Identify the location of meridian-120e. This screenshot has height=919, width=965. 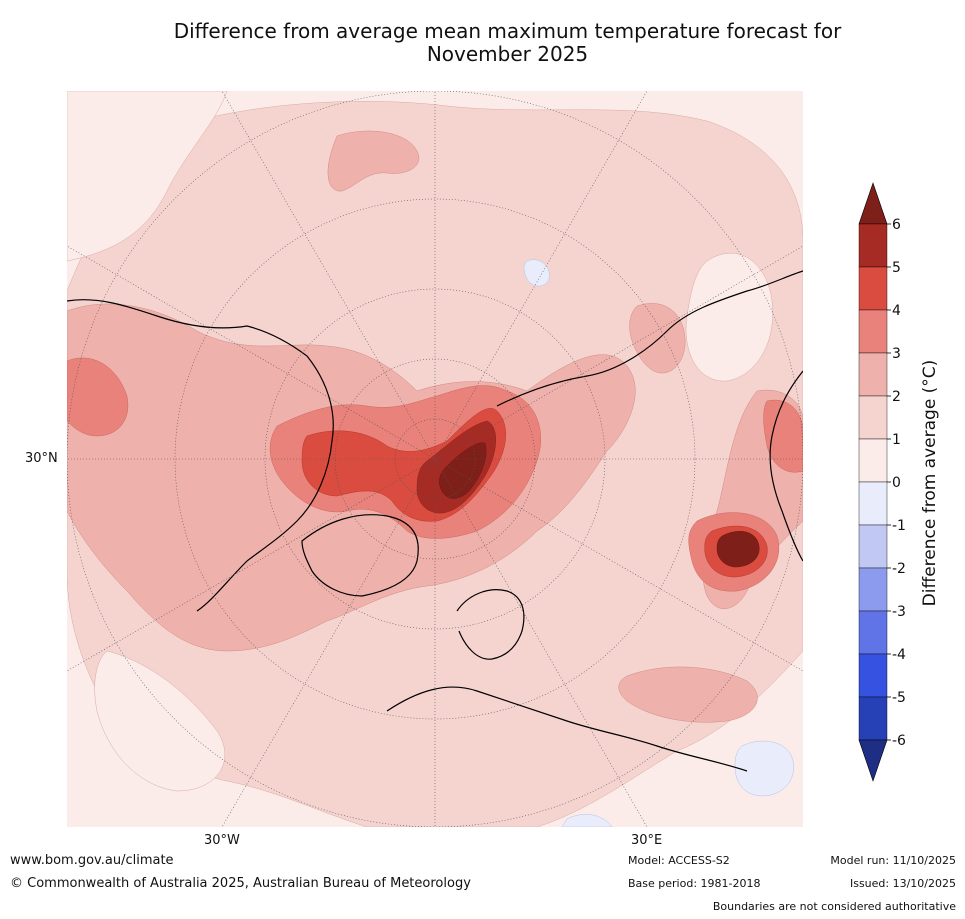
(618, 352).